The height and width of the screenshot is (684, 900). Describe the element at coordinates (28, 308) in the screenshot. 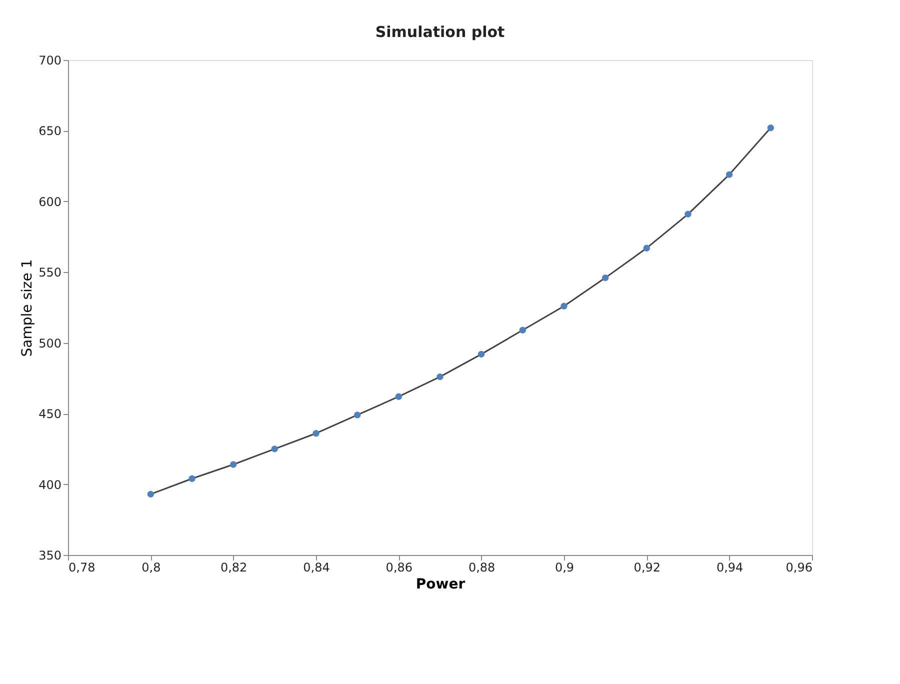

I see `y-axis-title: Sample size 1` at that location.